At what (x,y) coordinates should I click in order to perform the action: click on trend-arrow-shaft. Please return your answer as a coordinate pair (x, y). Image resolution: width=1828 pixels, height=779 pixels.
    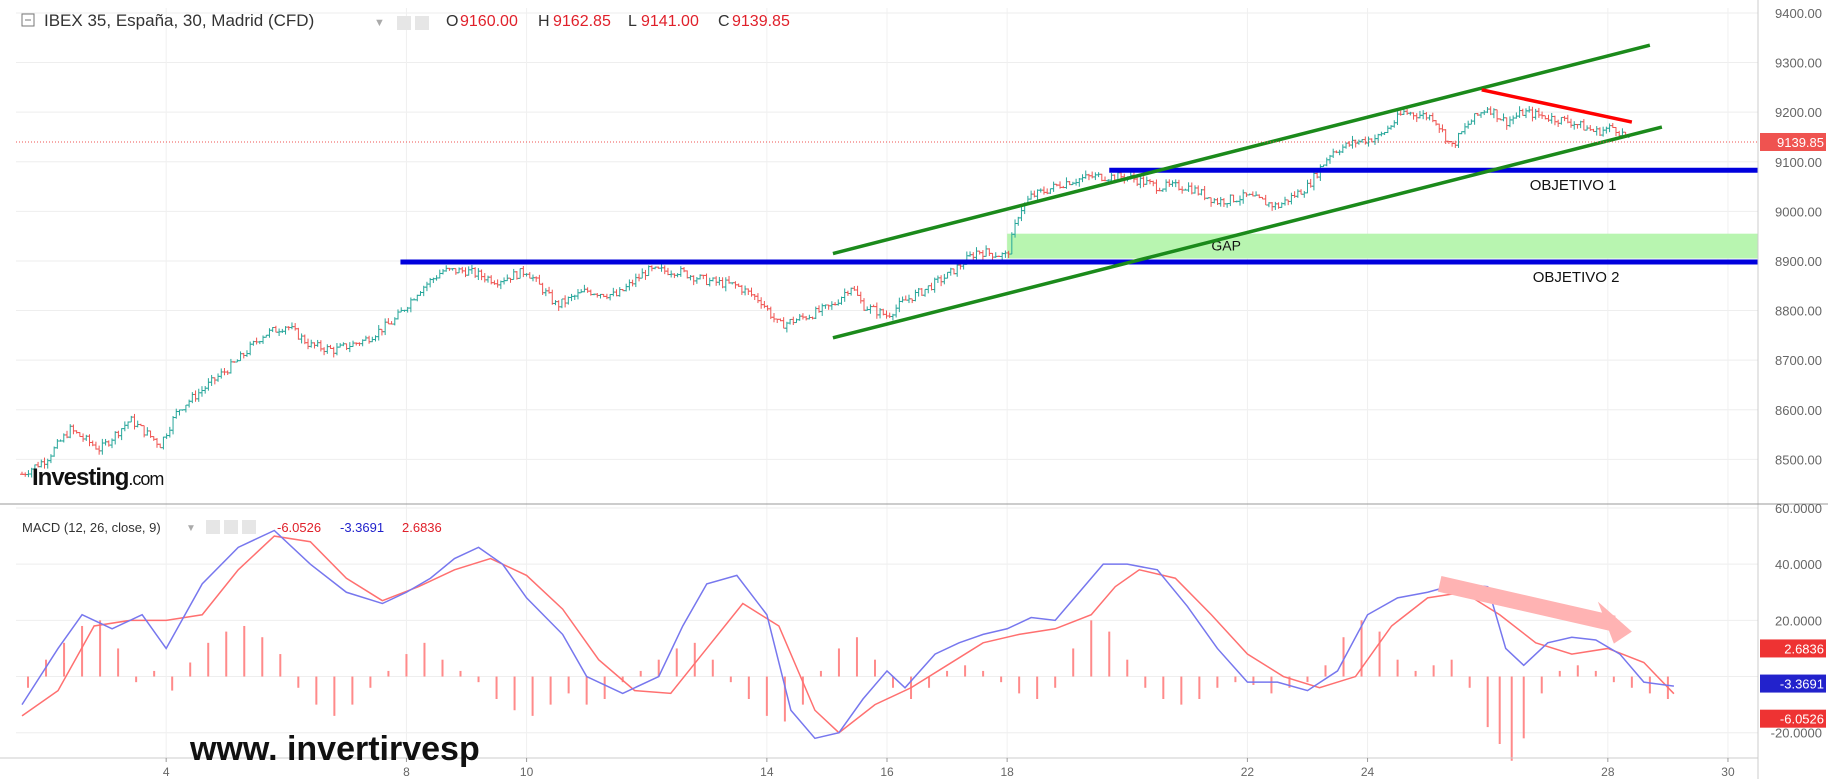
    Looking at the image, I should click on (1526, 604).